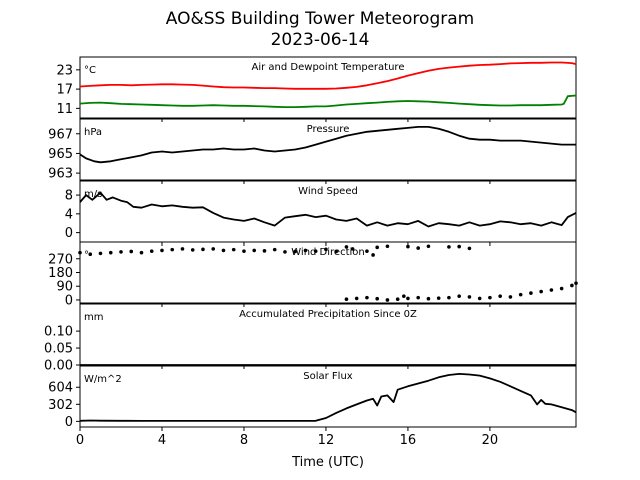 The width and height of the screenshot is (640, 480). What do you see at coordinates (408, 440) in the screenshot?
I see `x-tick-label: 16` at bounding box center [408, 440].